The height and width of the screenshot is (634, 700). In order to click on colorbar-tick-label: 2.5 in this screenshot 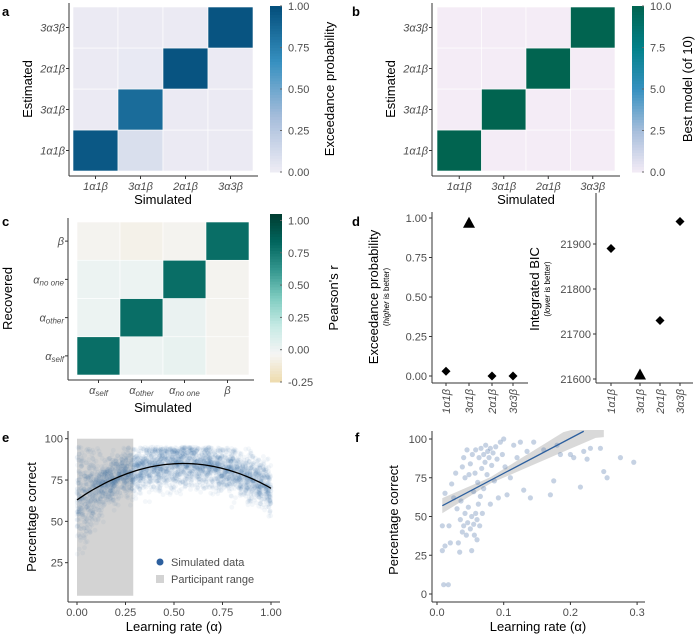, I will do `click(657, 132)`.